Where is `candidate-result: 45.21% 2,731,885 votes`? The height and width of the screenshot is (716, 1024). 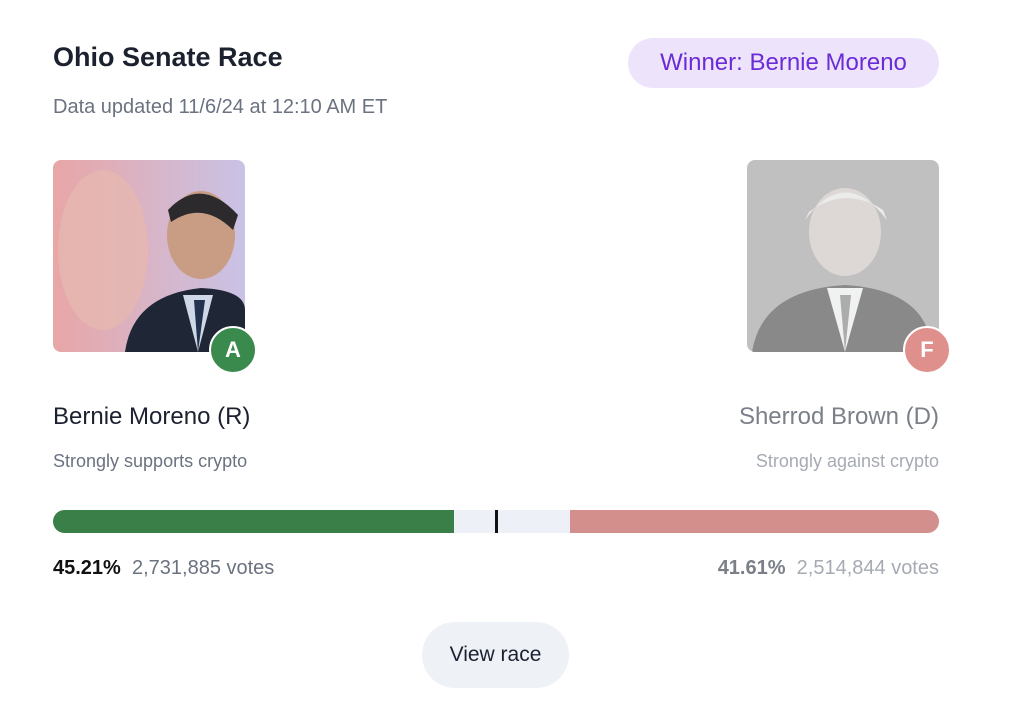 candidate-result: 45.21% 2,731,885 votes is located at coordinates (163, 568).